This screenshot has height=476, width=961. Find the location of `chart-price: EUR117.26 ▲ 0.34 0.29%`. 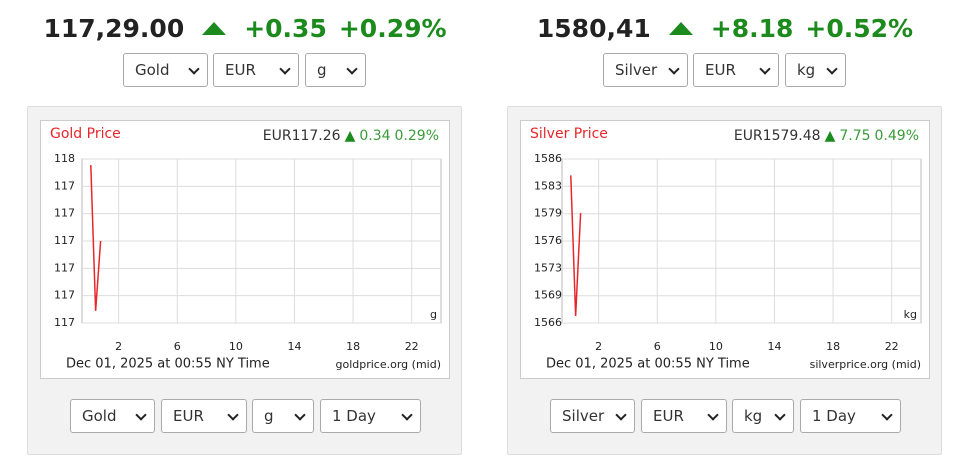

chart-price: EUR117.26 ▲ 0.34 0.29% is located at coordinates (351, 136).